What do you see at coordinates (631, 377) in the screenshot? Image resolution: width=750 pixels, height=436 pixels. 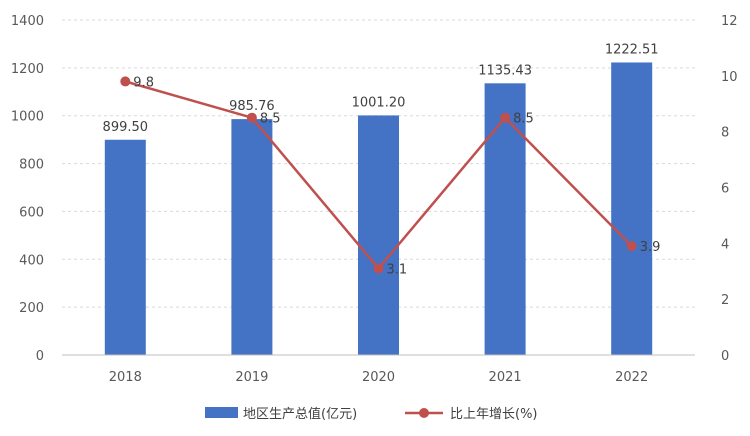 I see `x-tick-label: 2022` at bounding box center [631, 377].